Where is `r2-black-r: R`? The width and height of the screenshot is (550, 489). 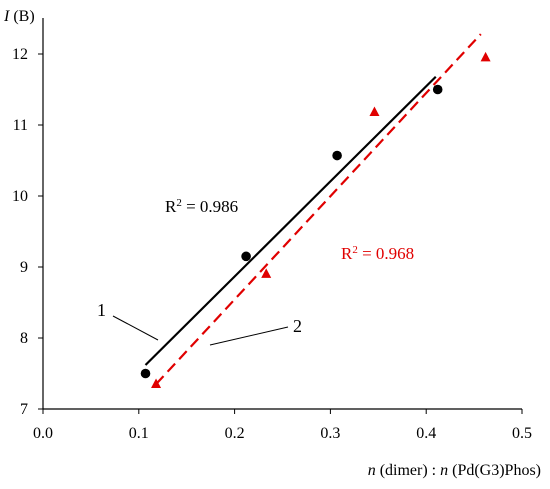
r2-black-r: R is located at coordinates (171, 206).